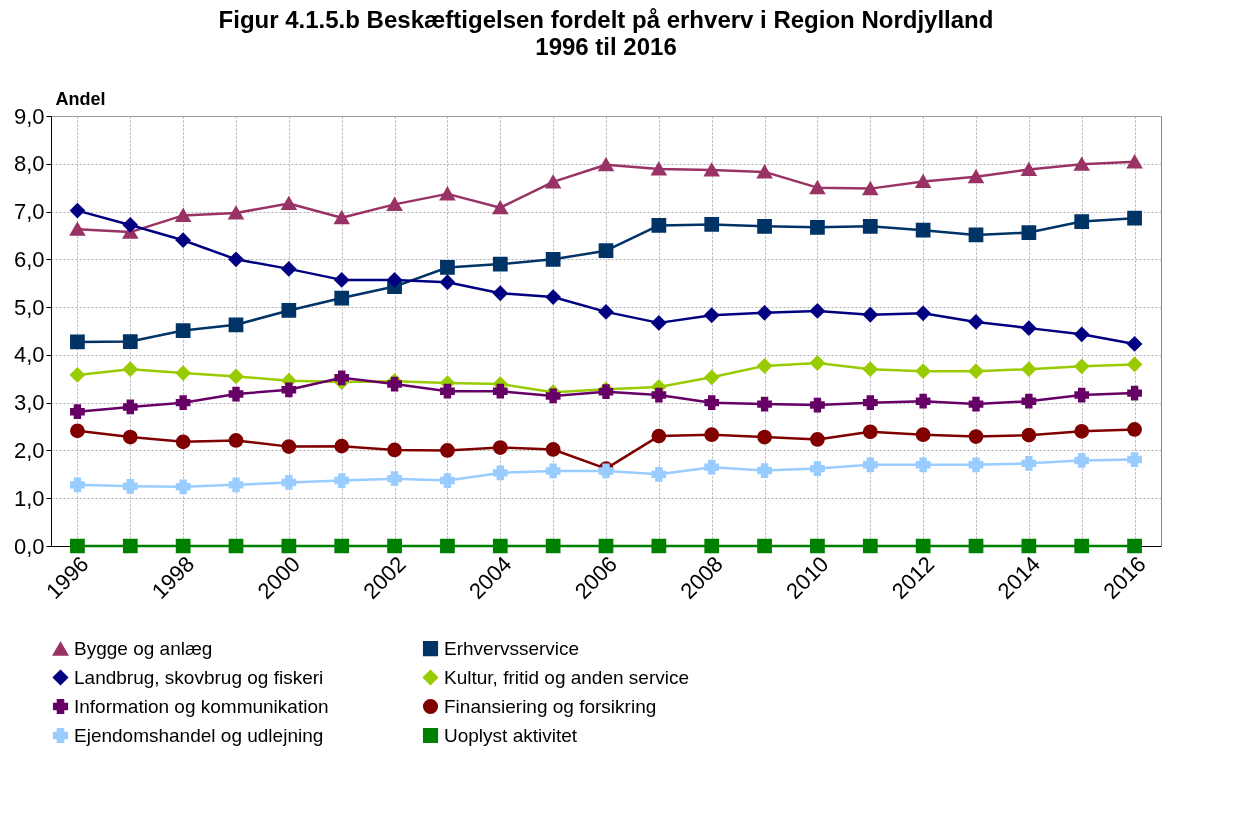 This screenshot has width=1255, height=829. Describe the element at coordinates (511, 735) in the screenshot. I see `legend-label: Uoplyst aktivitet` at that location.